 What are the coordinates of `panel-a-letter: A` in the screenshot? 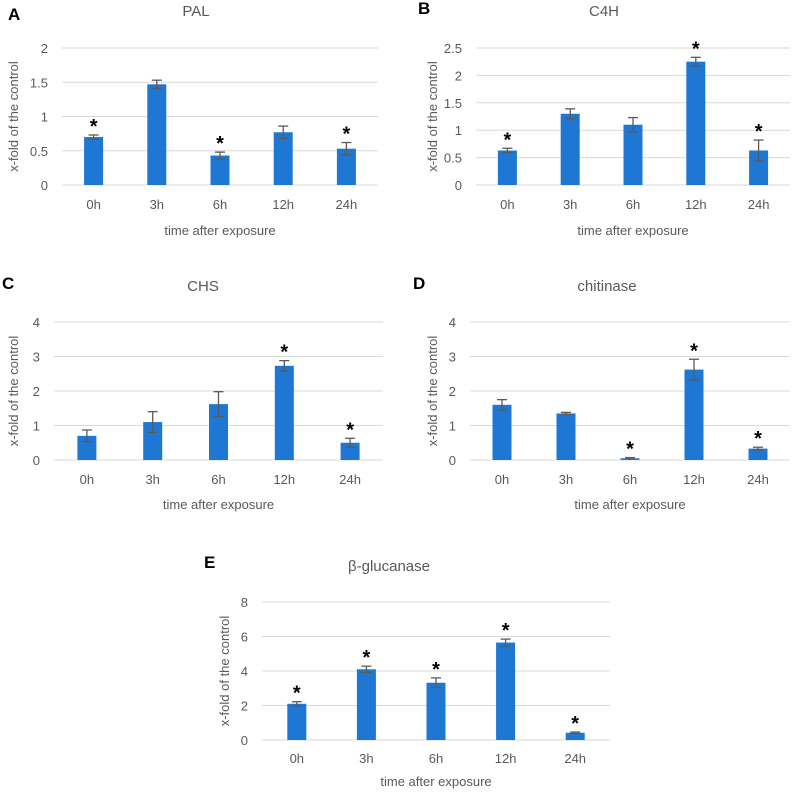 It's located at (14, 14).